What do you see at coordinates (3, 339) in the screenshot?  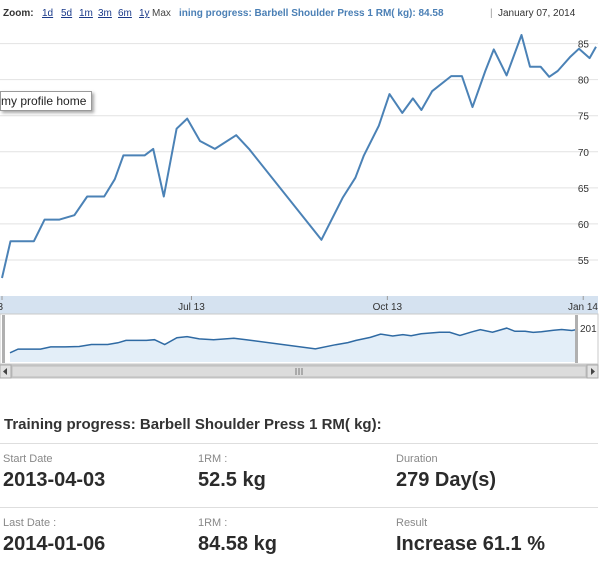 I see `navigator-handle-left` at bounding box center [3, 339].